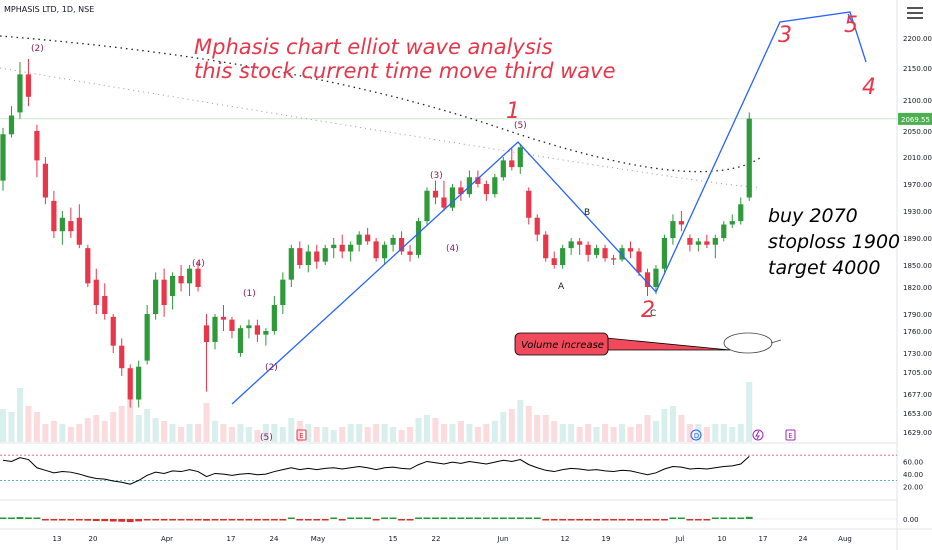 This screenshot has height=550, width=932. I want to click on time-tick-label: Aug, so click(845, 539).